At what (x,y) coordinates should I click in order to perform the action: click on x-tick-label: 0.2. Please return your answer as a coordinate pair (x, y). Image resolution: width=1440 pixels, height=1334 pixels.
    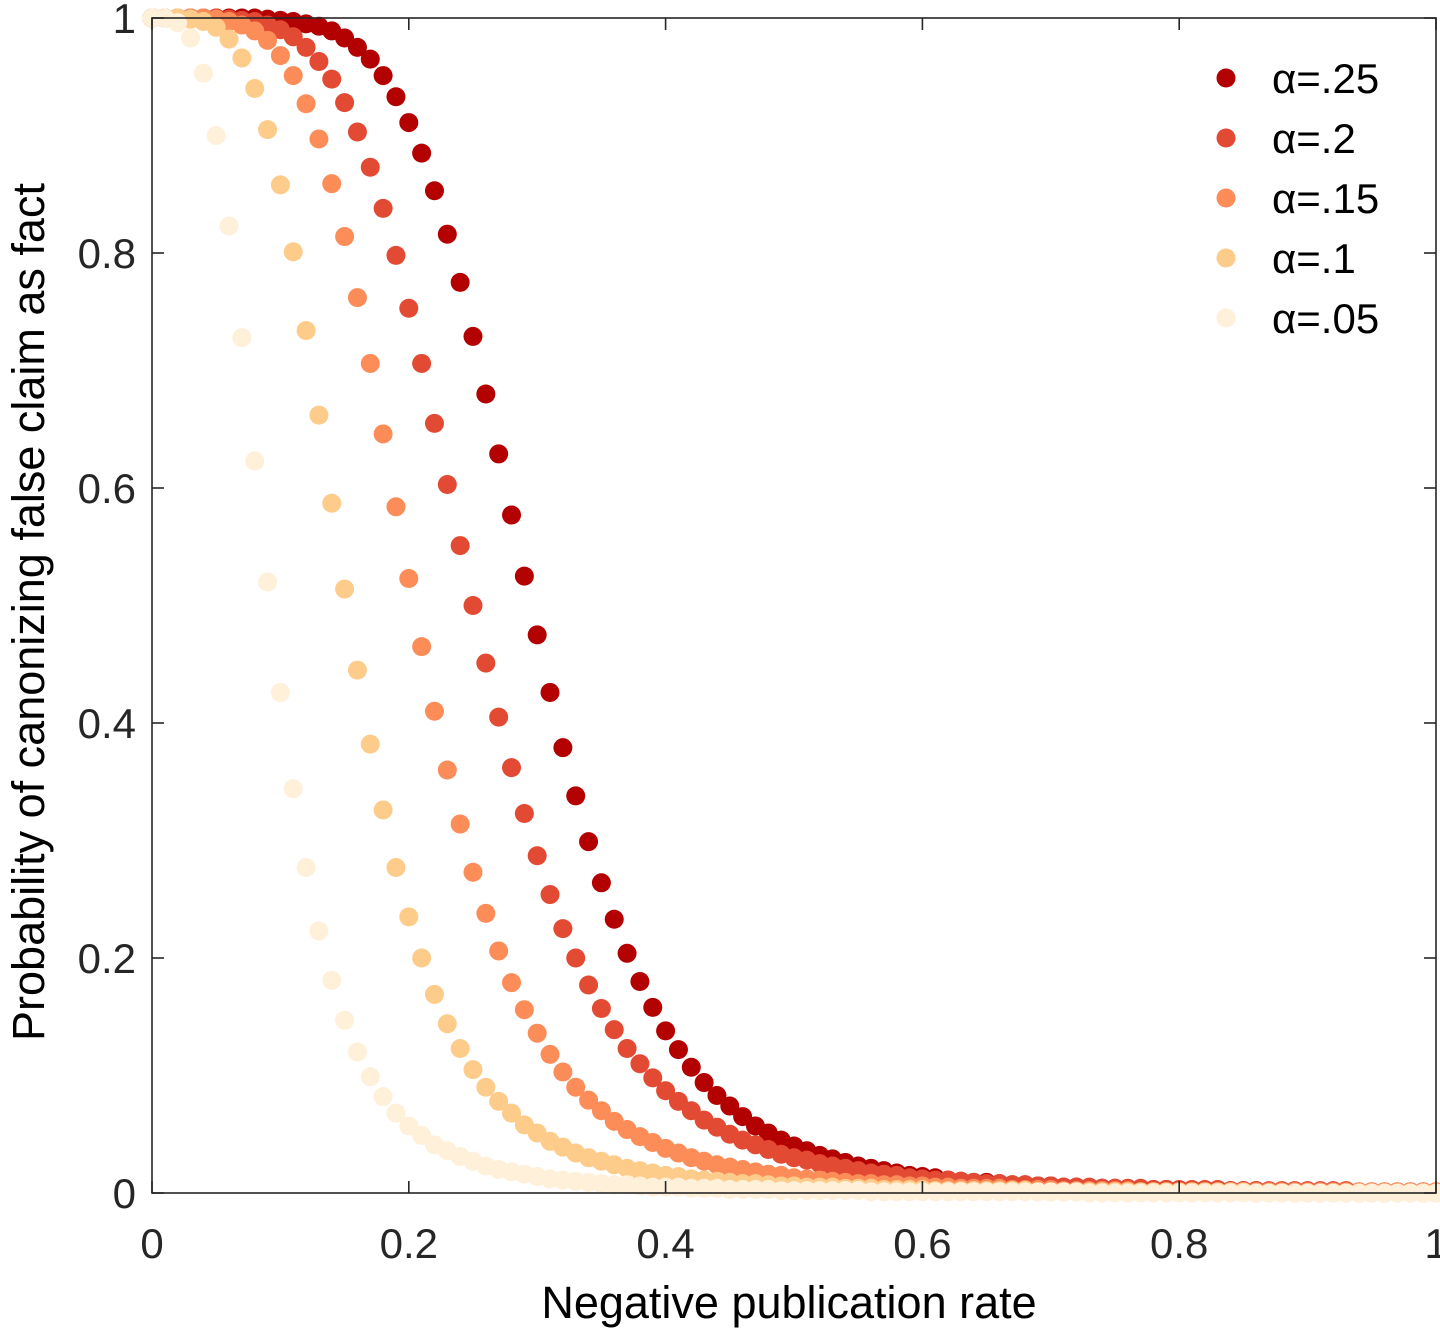
    Looking at the image, I should click on (409, 1243).